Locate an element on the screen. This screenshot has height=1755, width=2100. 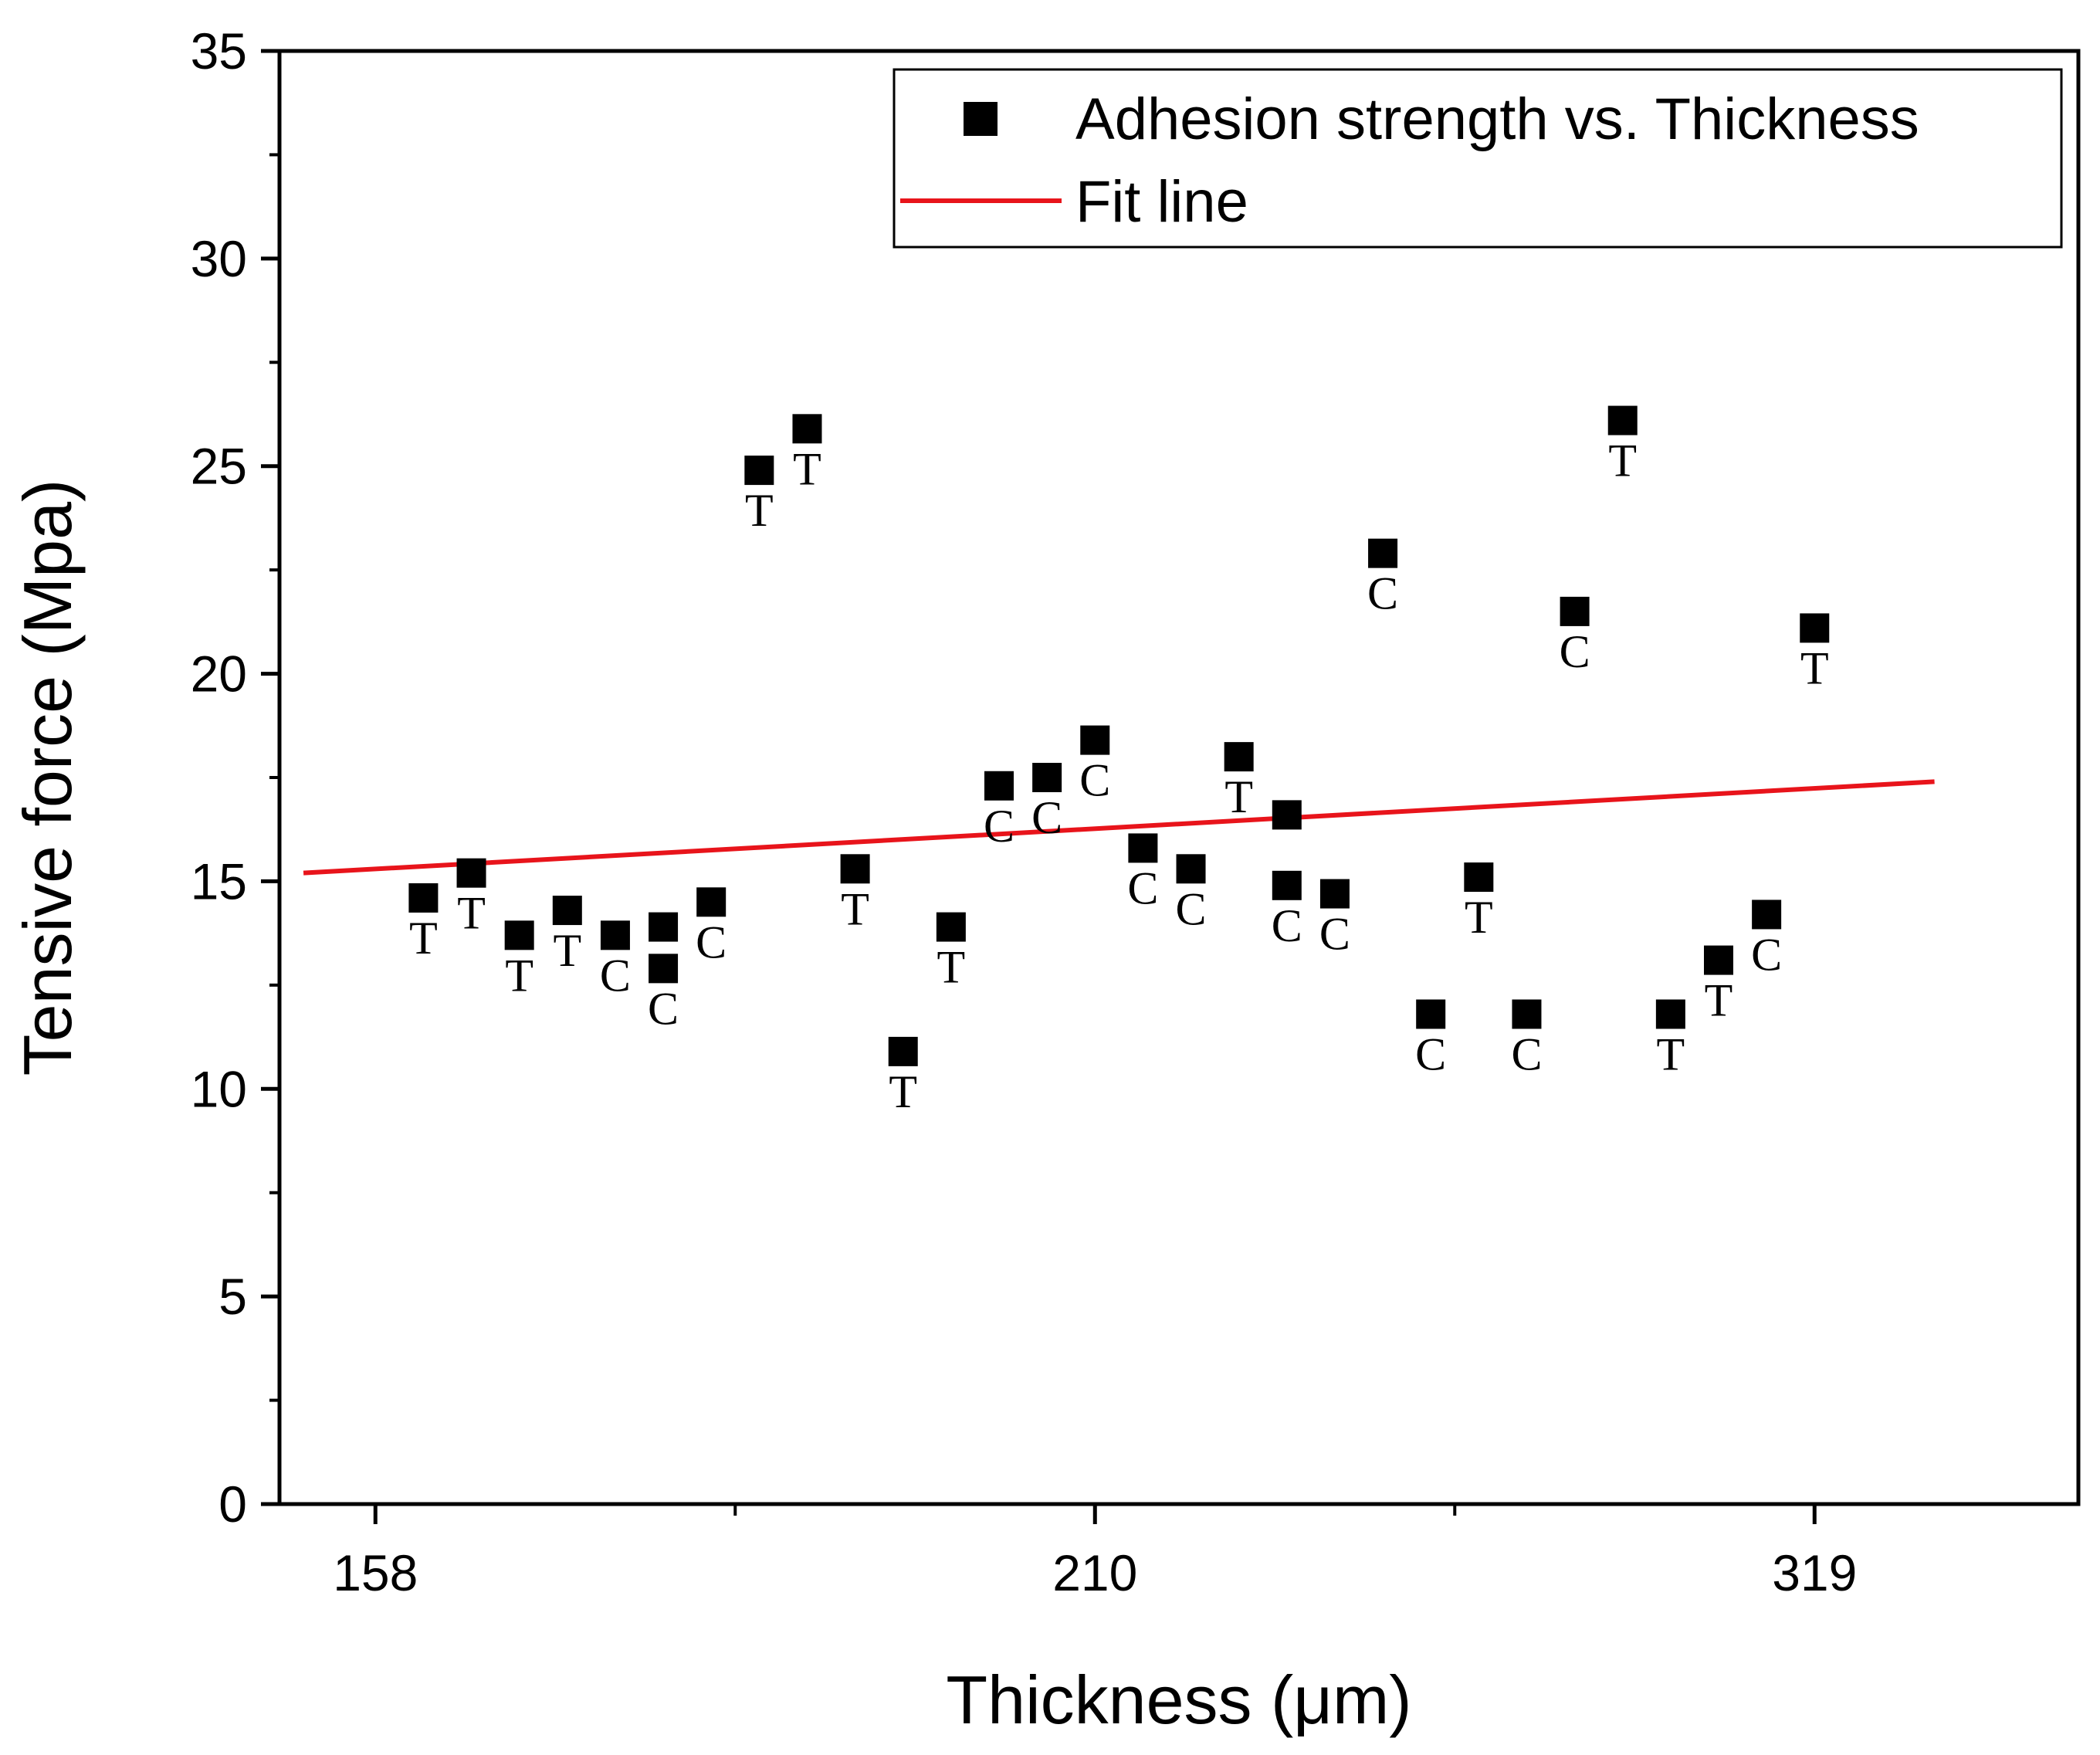
x-axis: 158 210 319 is located at coordinates (1095, 1552).